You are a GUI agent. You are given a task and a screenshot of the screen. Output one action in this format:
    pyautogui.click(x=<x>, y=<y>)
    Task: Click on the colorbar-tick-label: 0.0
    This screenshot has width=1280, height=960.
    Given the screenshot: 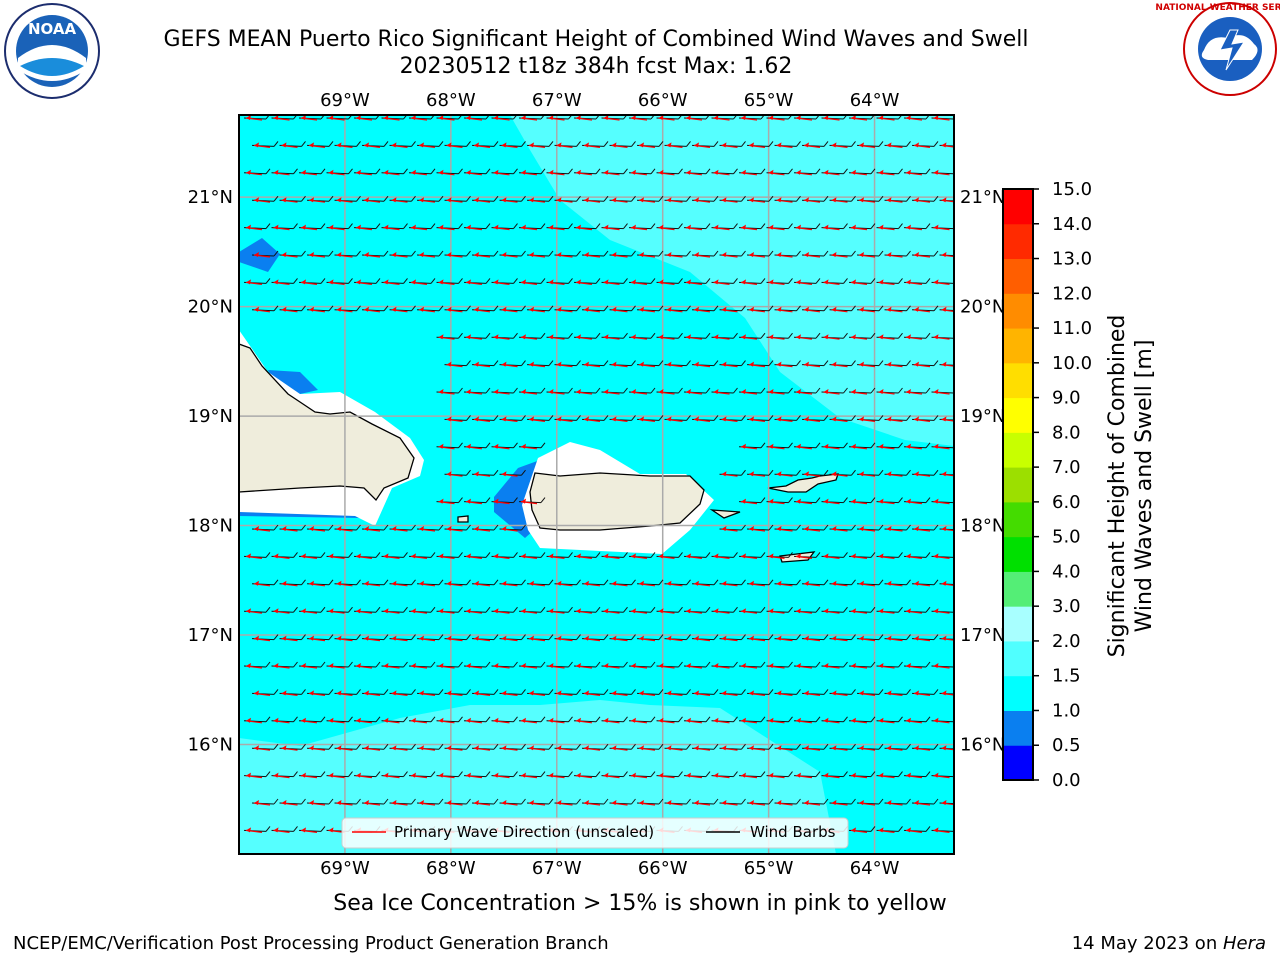 What is the action you would take?
    pyautogui.click(x=1066, y=780)
    